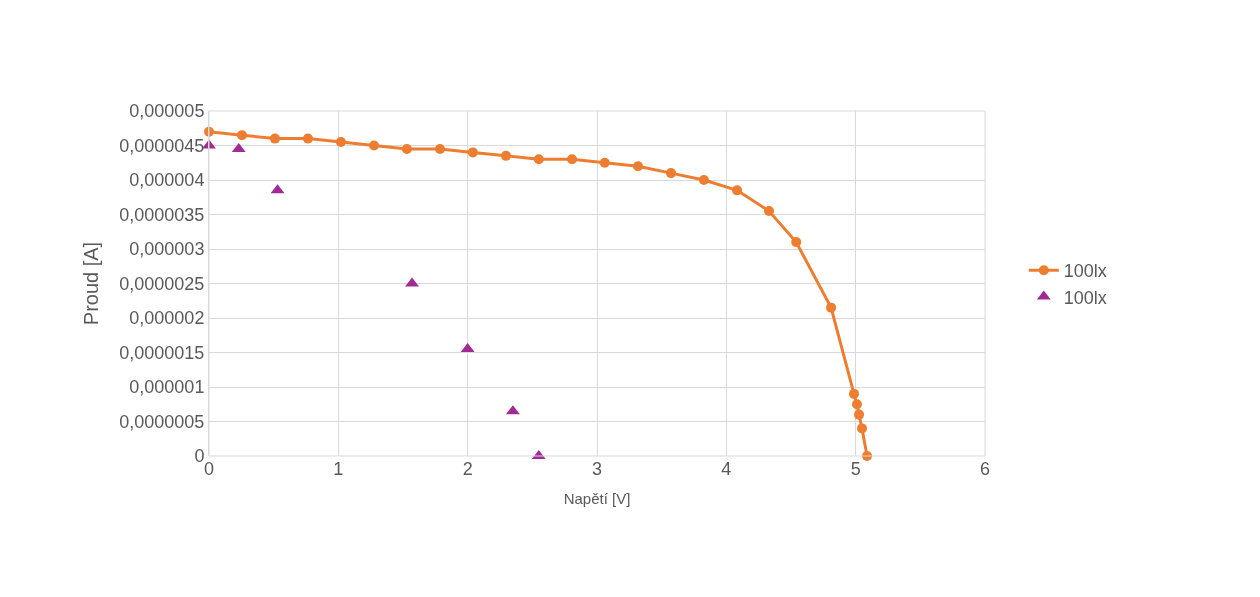 The height and width of the screenshot is (597, 1260). What do you see at coordinates (855, 469) in the screenshot?
I see `x-tick-label: 5` at bounding box center [855, 469].